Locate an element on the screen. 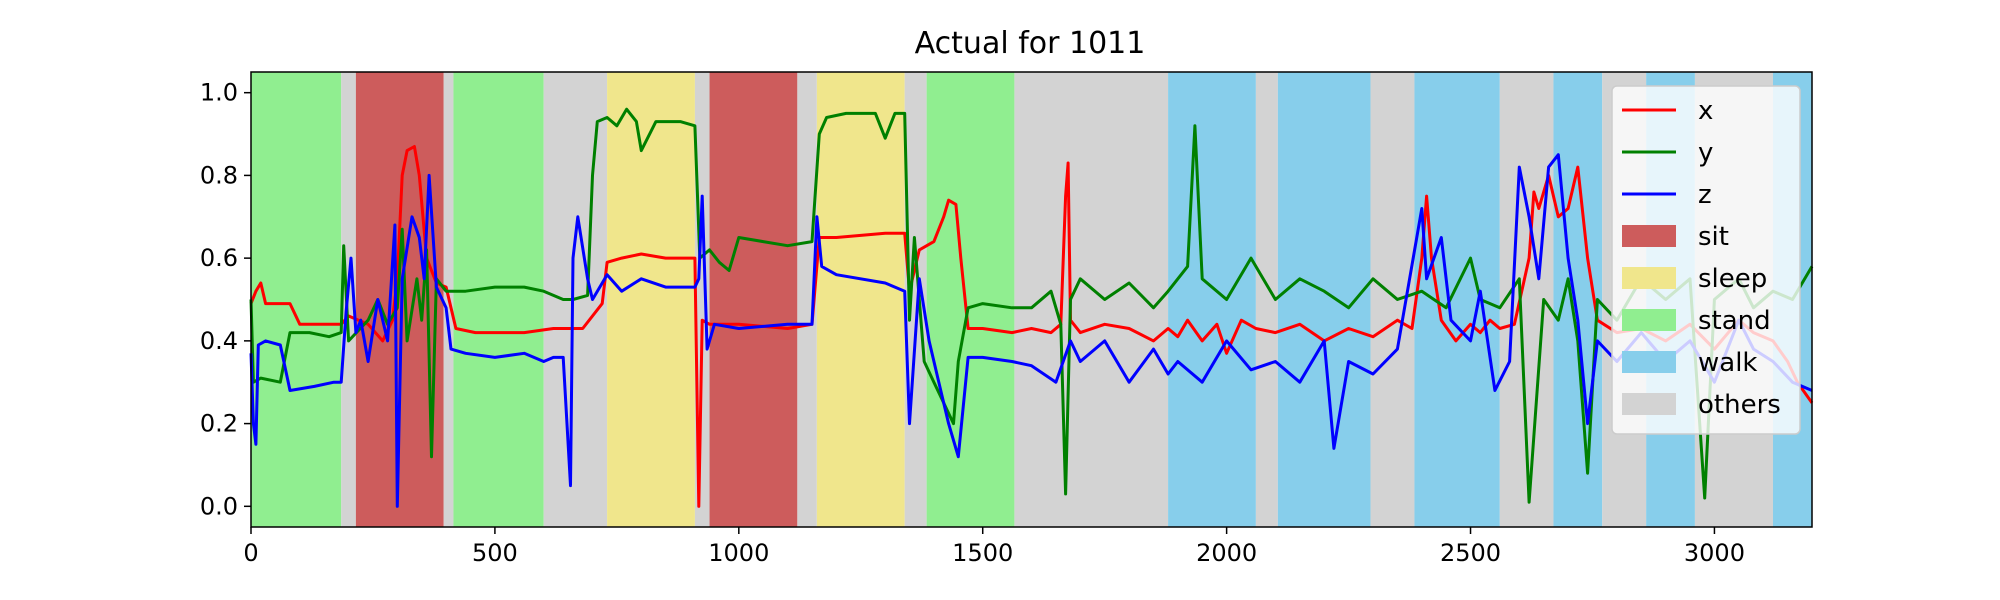  x-tick-label: 1500 is located at coordinates (982, 553).